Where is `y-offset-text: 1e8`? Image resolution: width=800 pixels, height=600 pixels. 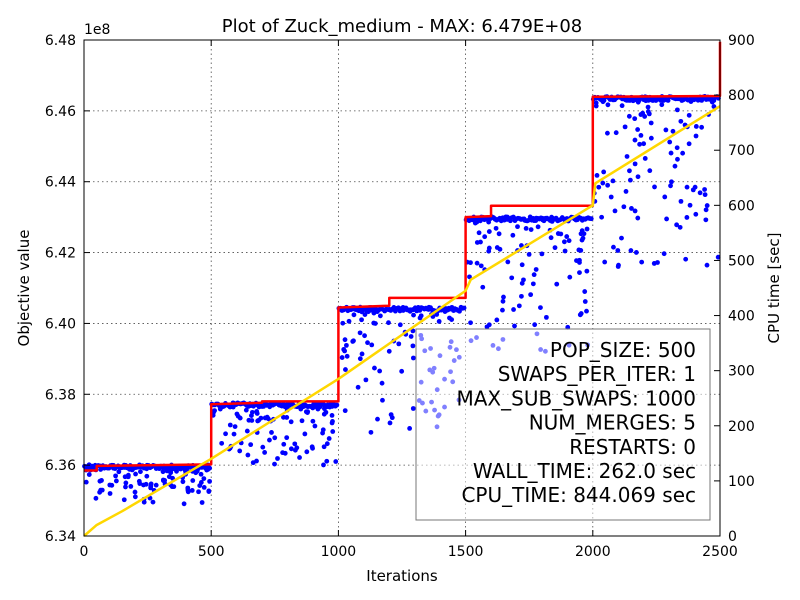
y-offset-text: 1e8 is located at coordinates (97, 30).